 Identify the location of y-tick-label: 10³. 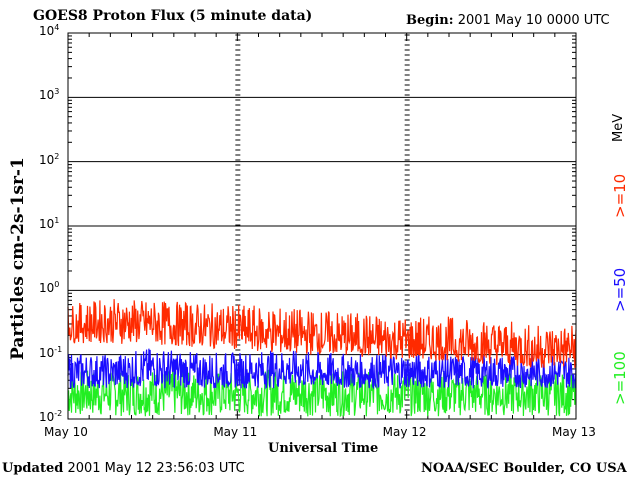
(49, 94).